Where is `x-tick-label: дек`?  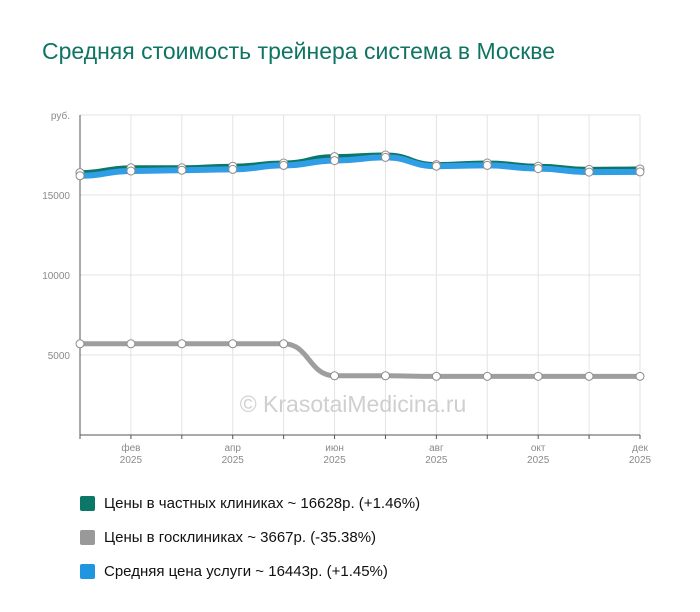
x-tick-label: дек is located at coordinates (640, 448).